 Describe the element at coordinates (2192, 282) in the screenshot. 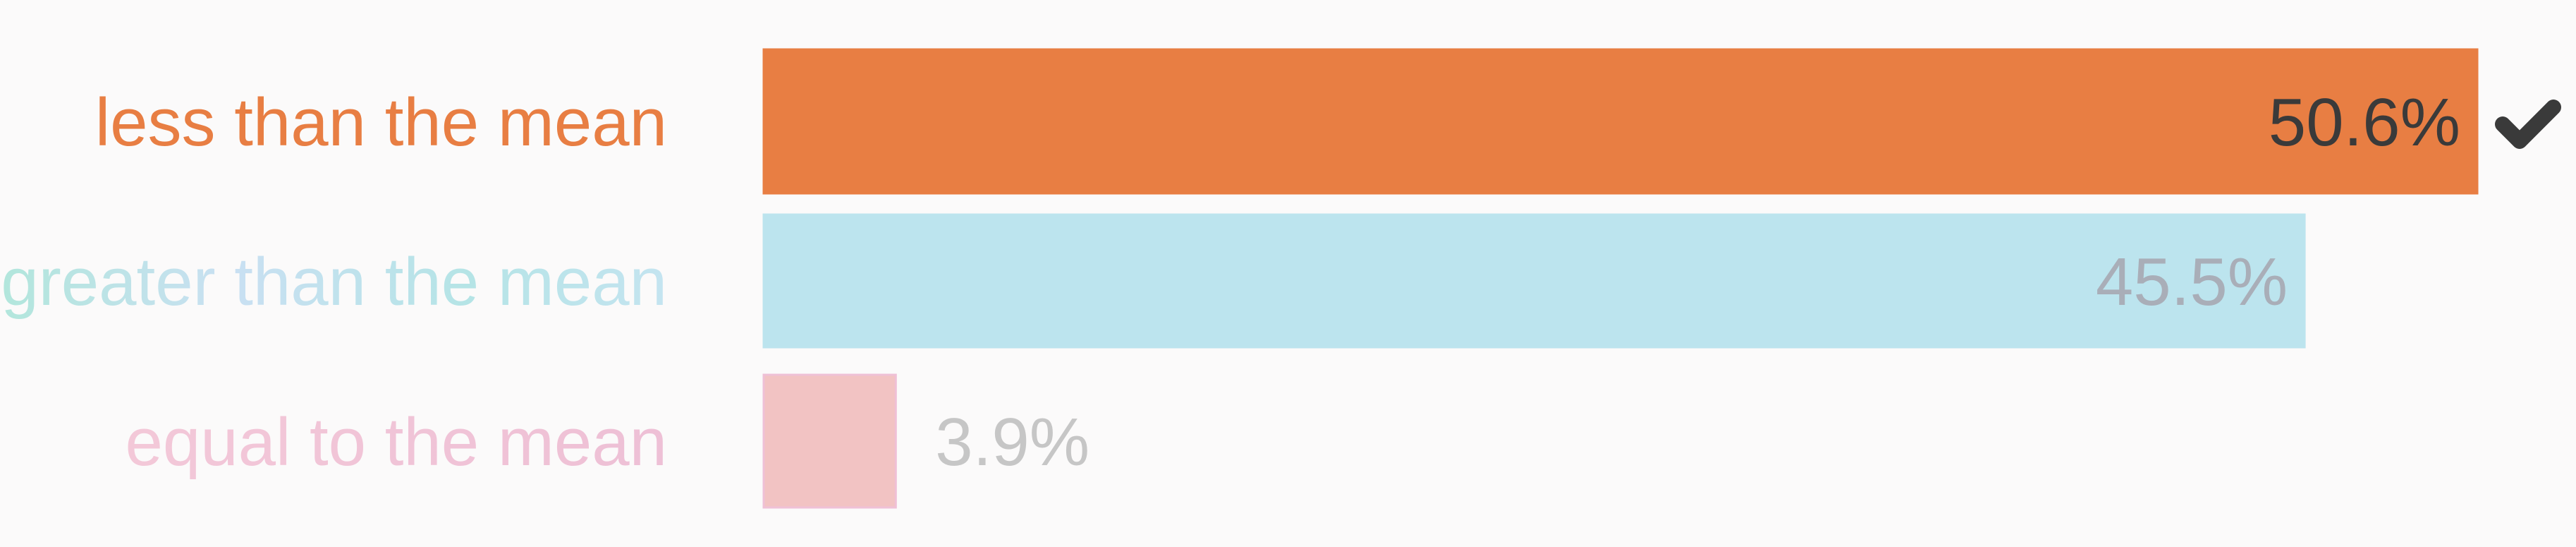

I see `value-label-greater-than-the-mean: 45.5%` at that location.